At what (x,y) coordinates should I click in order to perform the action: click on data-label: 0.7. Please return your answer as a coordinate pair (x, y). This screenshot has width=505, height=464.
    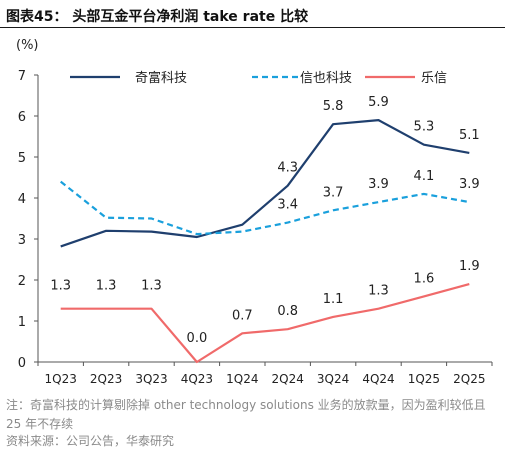
    Looking at the image, I should click on (242, 315).